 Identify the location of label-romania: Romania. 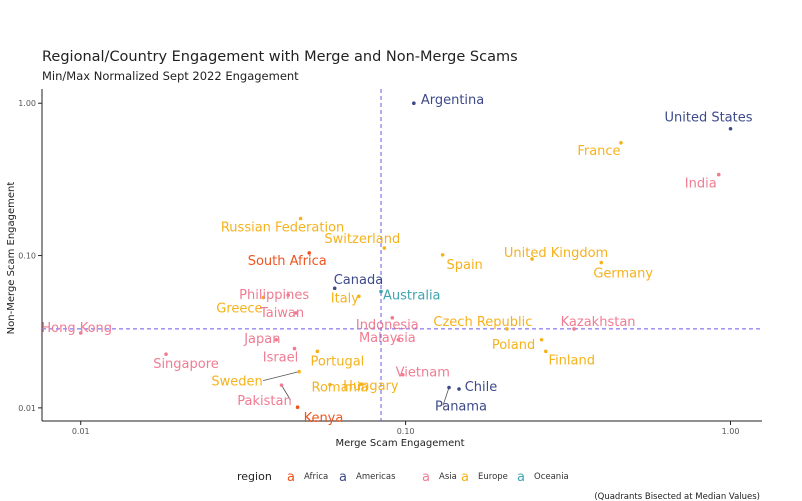
(340, 388).